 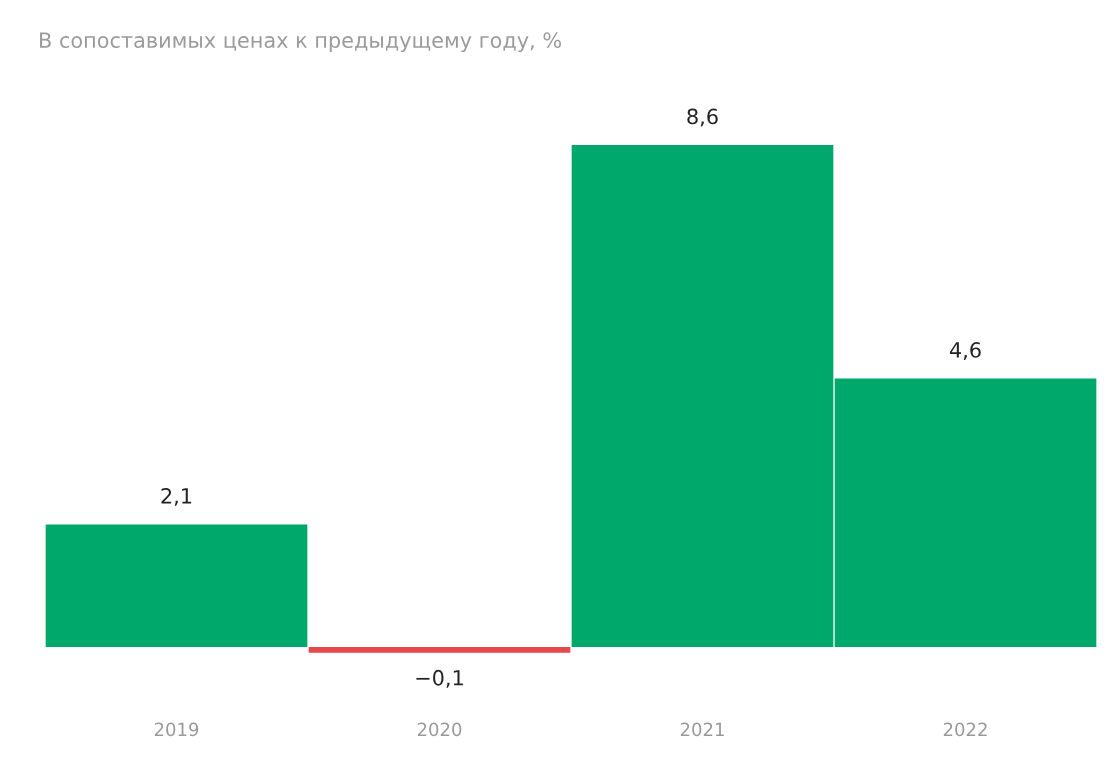 I want to click on chart-title: В сопоставимых ценах к предыдущему году, %, so click(x=300, y=42).